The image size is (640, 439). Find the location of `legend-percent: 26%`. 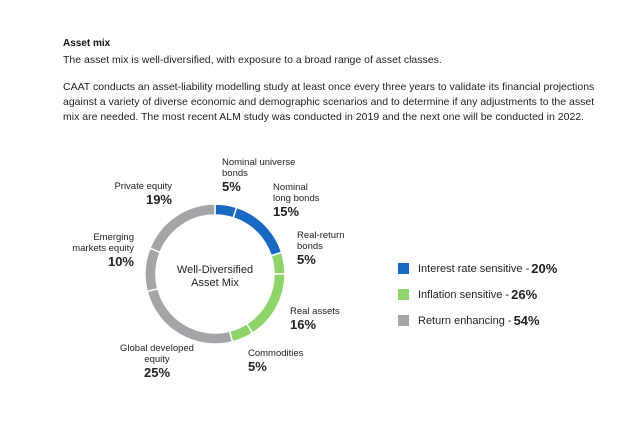

legend-percent: 26% is located at coordinates (524, 294).